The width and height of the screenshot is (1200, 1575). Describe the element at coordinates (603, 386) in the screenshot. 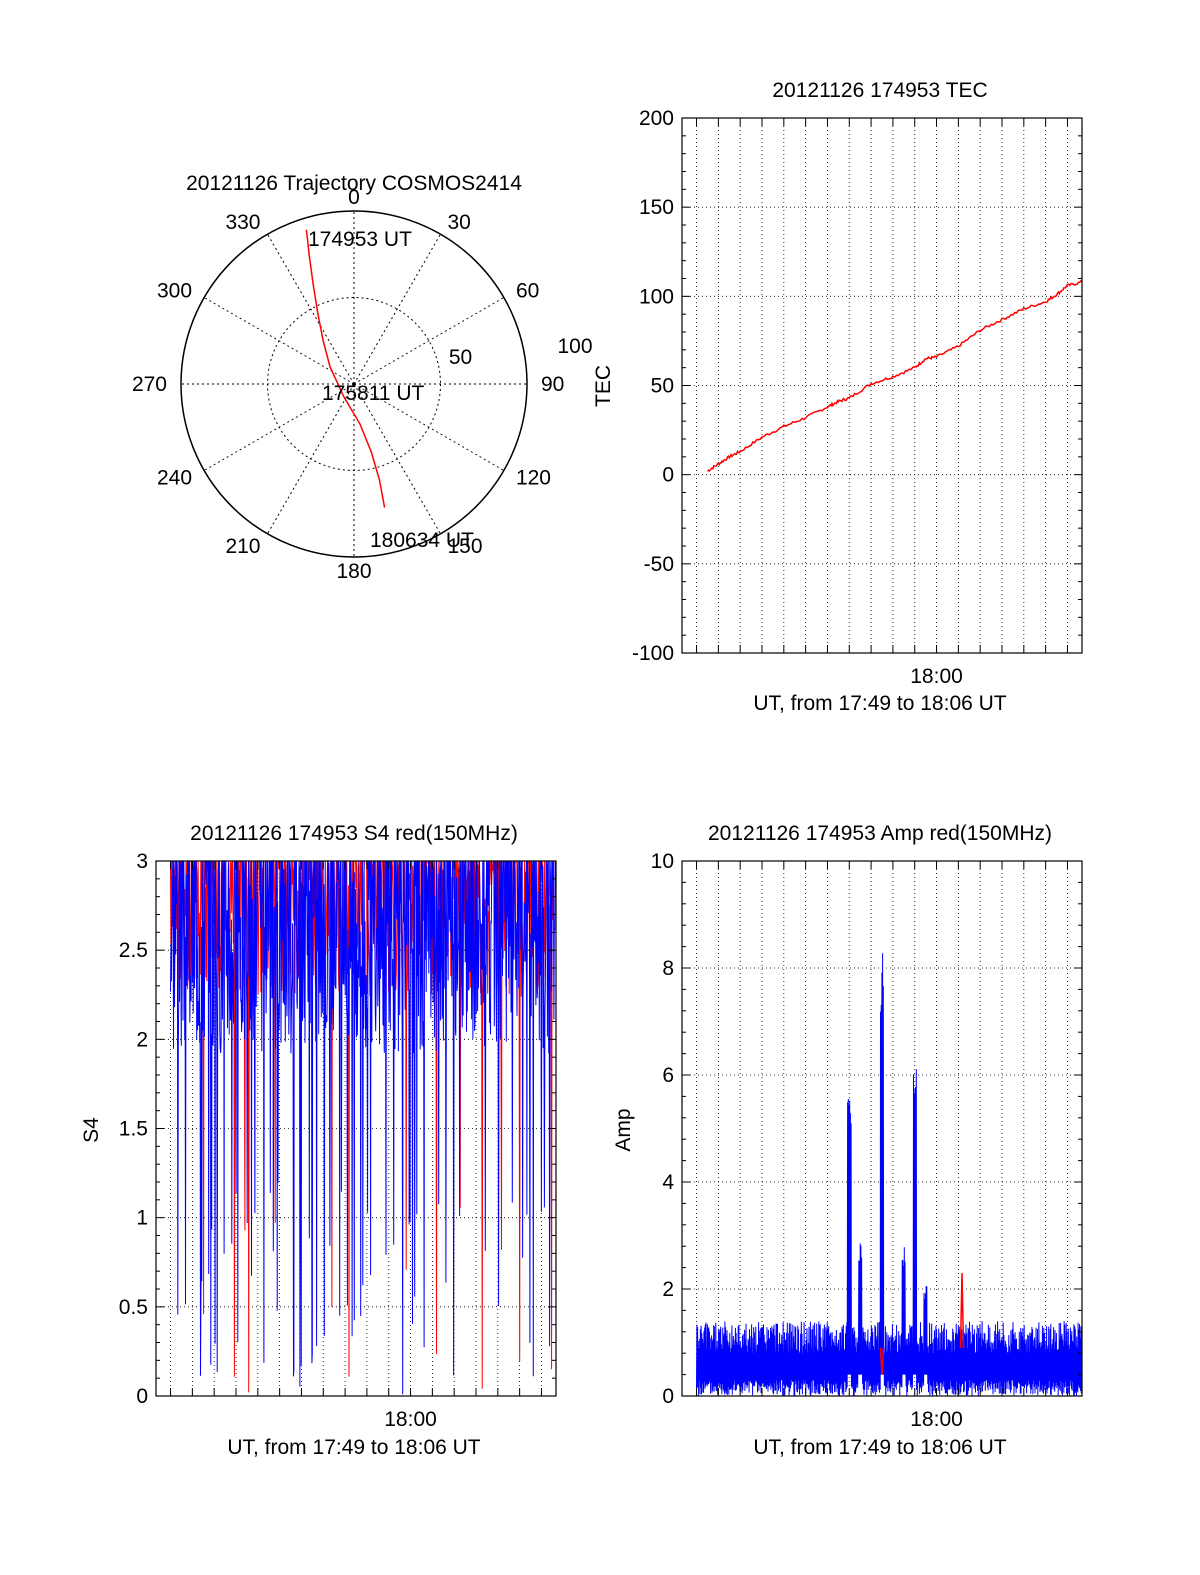

I see `tec-y-label: TEC` at that location.